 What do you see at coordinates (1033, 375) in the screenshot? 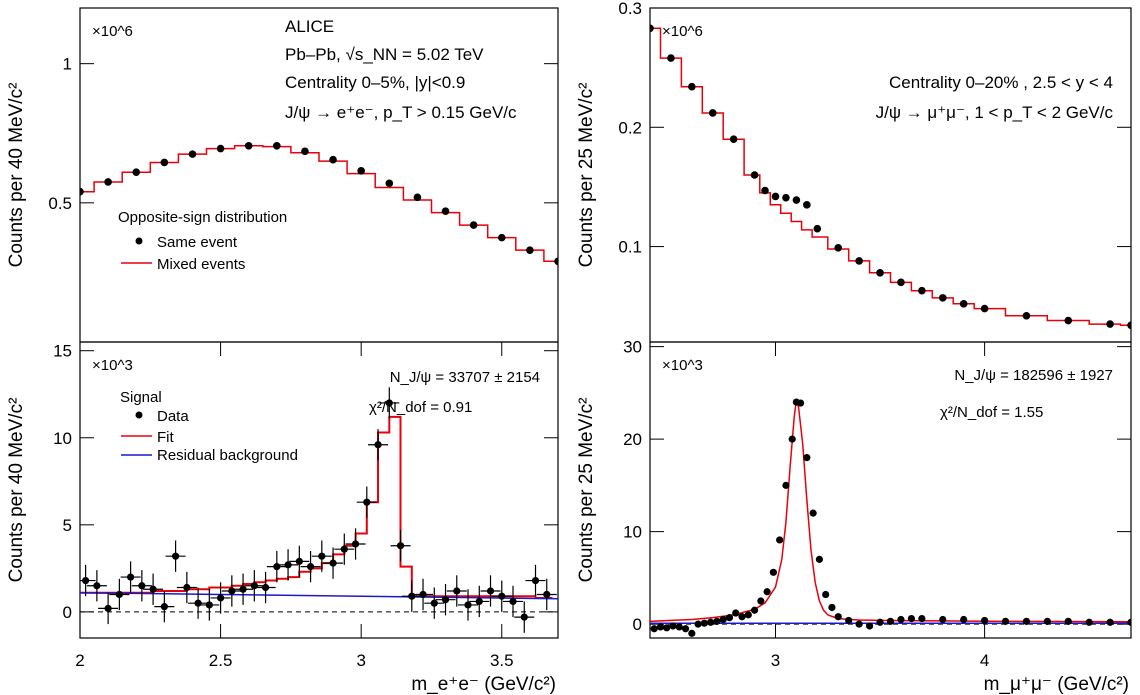
I see `annotation-yield: N_J/ψ = 182596 ± 1927` at bounding box center [1033, 375].